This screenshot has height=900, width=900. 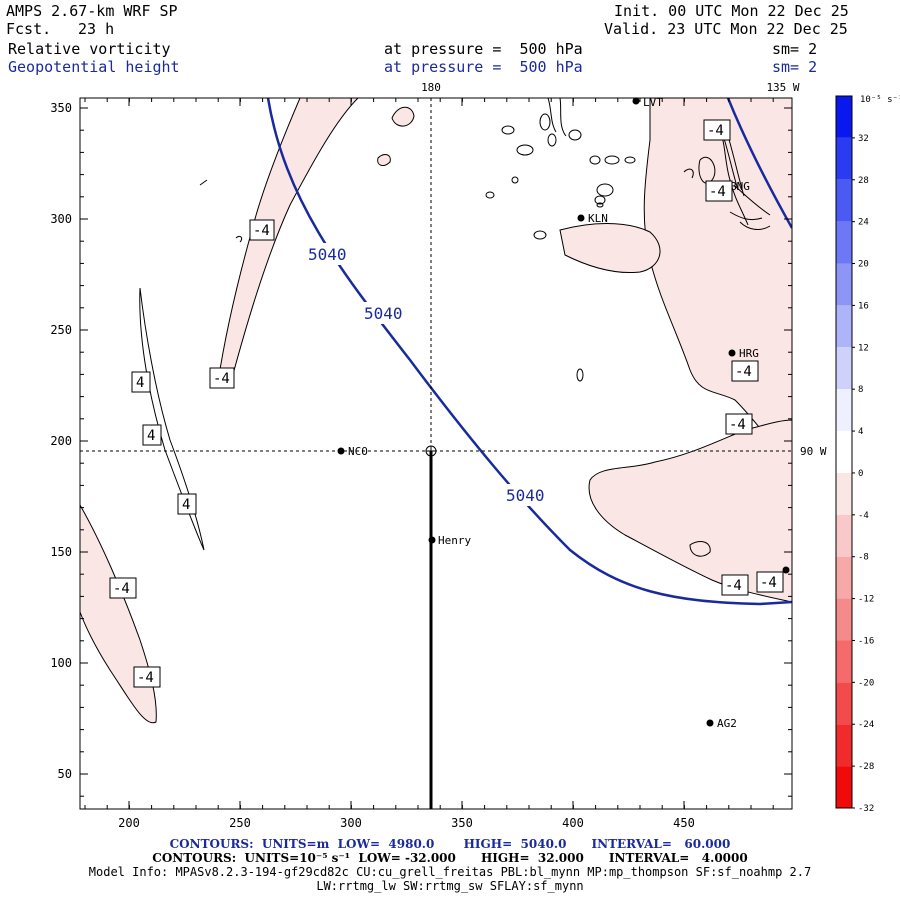 What do you see at coordinates (866, 725) in the screenshot?
I see `colorbar-label: -24` at bounding box center [866, 725].